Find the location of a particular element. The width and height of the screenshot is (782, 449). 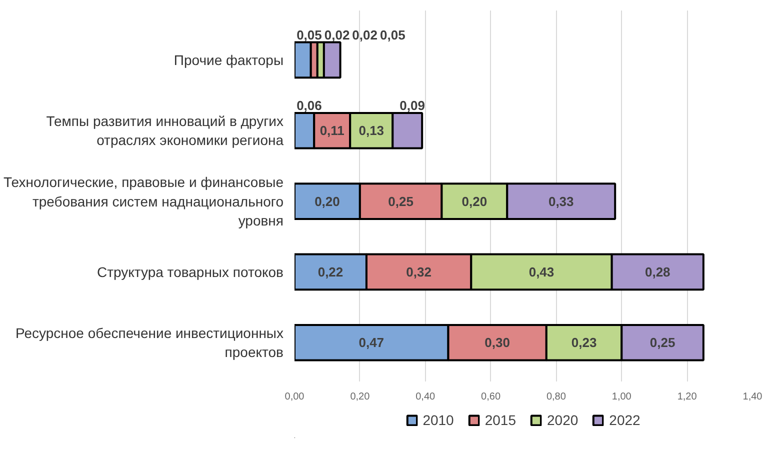

y-tick-label: Ресурсное обеспечение инвестиционных проектов is located at coordinates (150, 342).